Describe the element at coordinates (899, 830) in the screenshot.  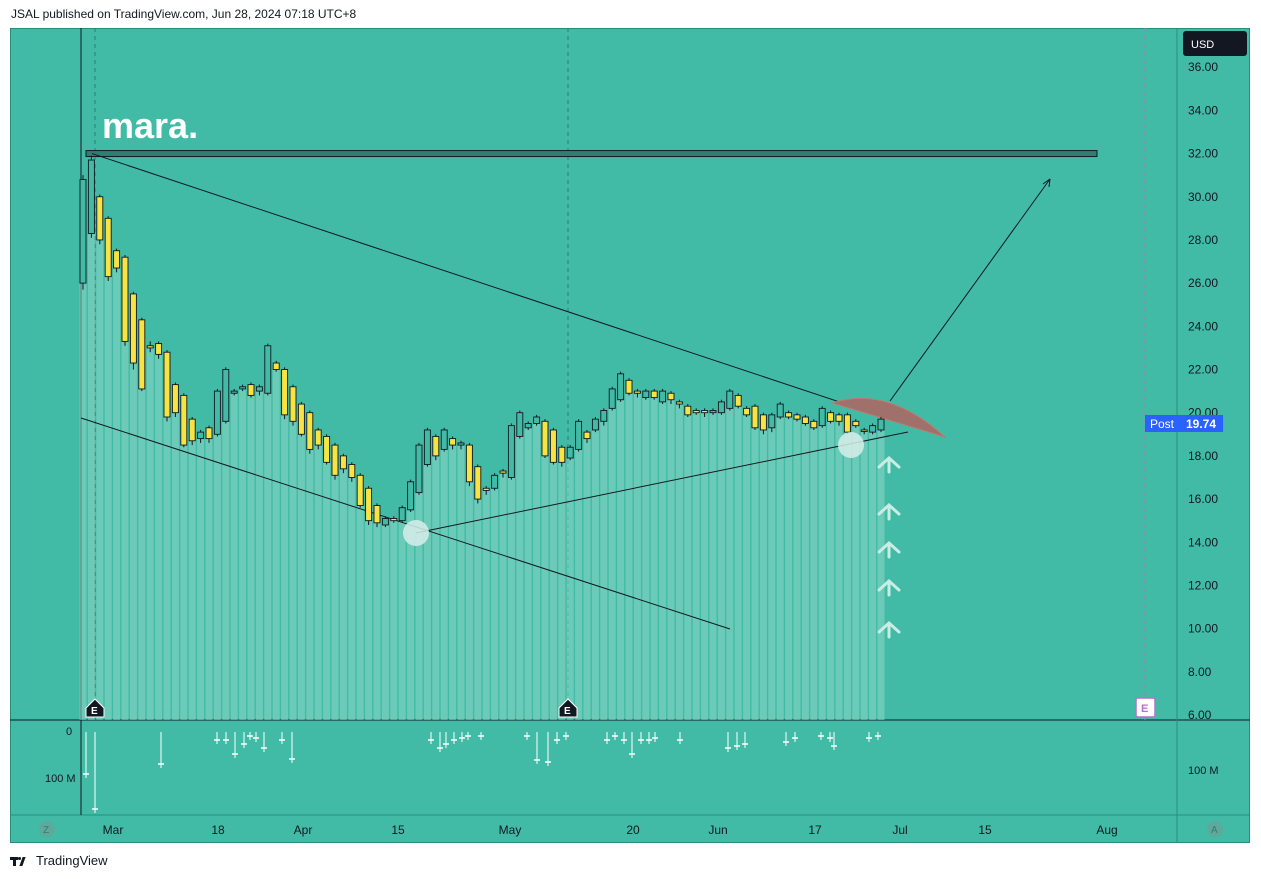
I see `time-tick-label: Jul` at that location.